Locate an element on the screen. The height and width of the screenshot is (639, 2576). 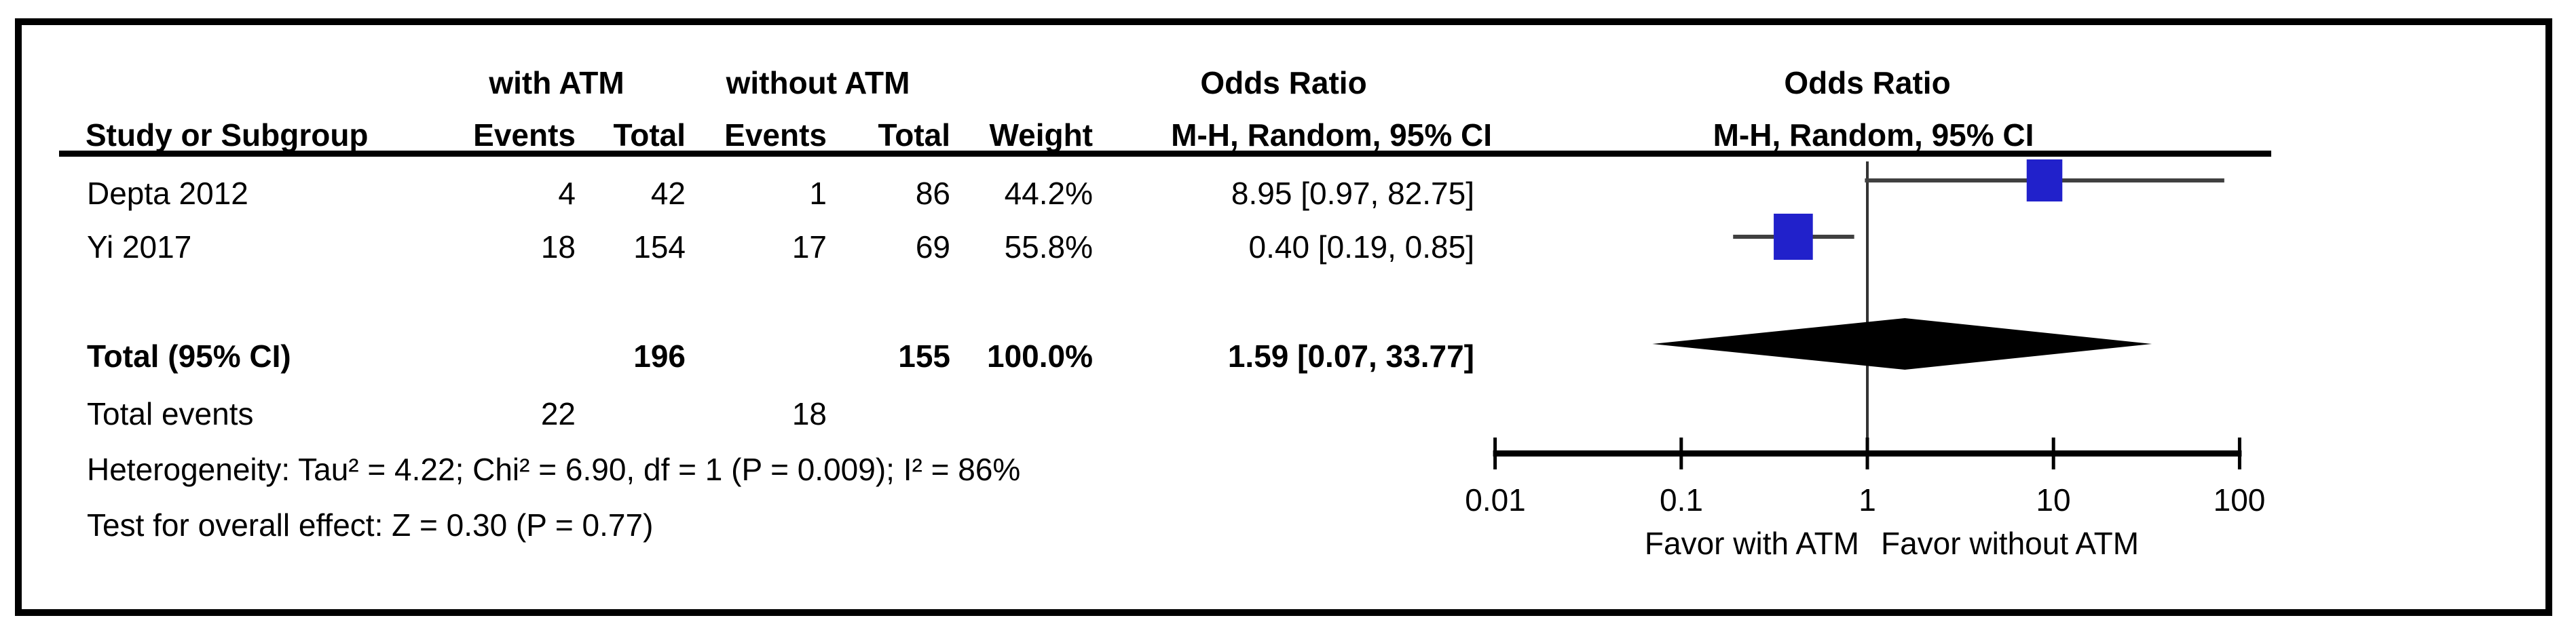
group-header-odds-ratio-plot: Odds Ratio is located at coordinates (1868, 82).